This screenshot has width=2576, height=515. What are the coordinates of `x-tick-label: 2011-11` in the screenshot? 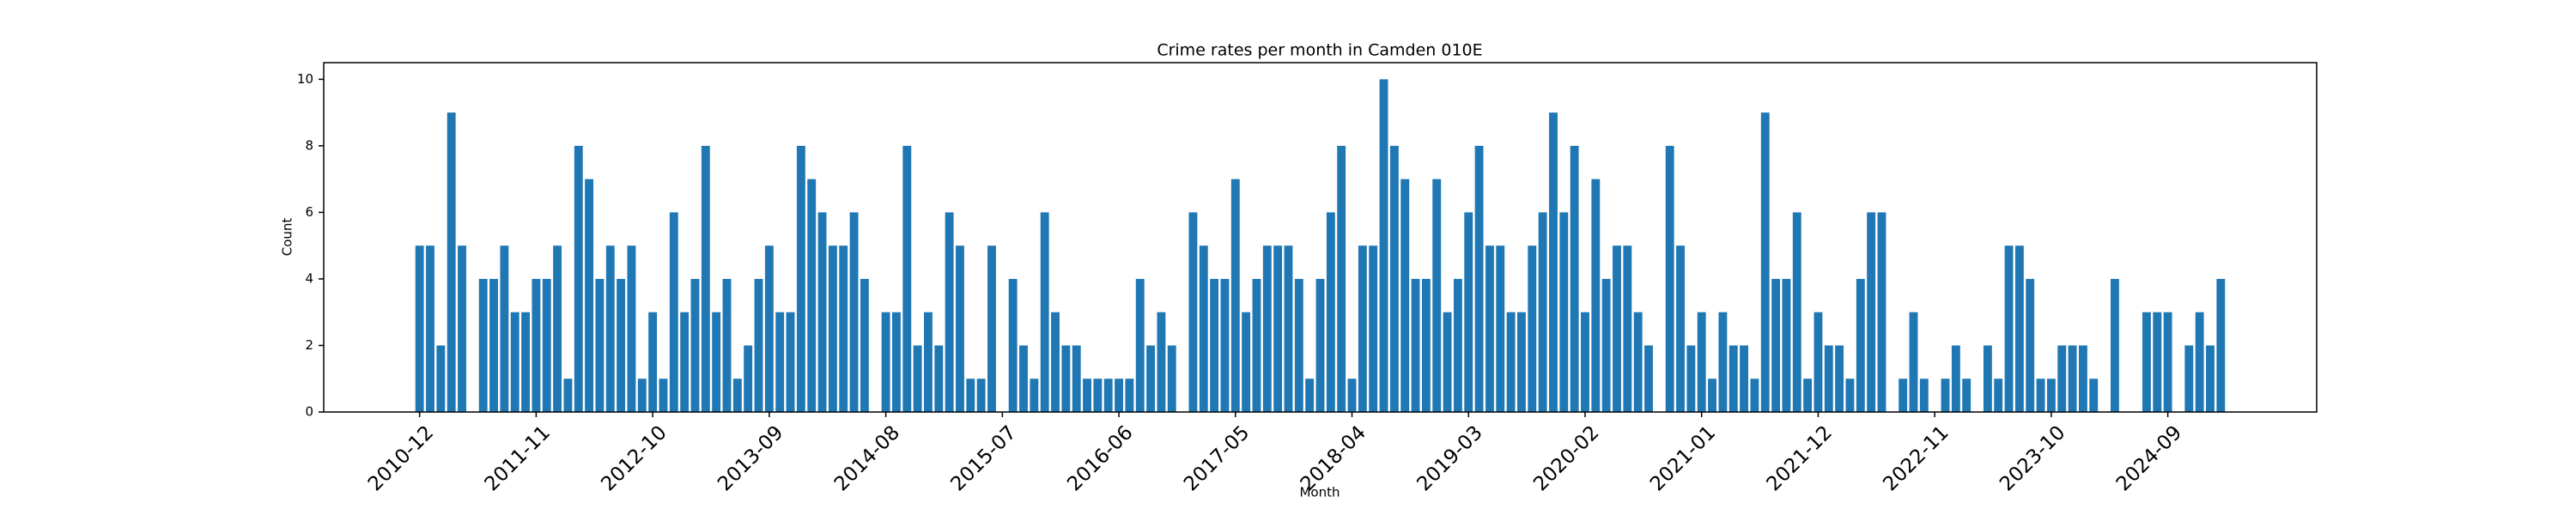 It's located at (518, 458).